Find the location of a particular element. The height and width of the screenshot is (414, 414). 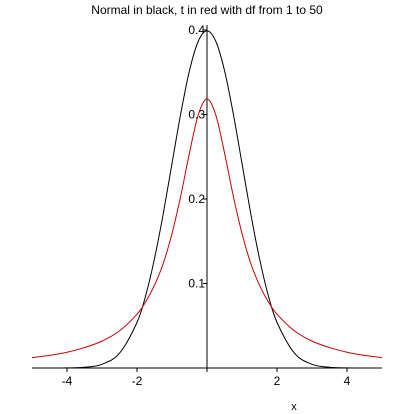

x-tick-label: 2 is located at coordinates (277, 381).